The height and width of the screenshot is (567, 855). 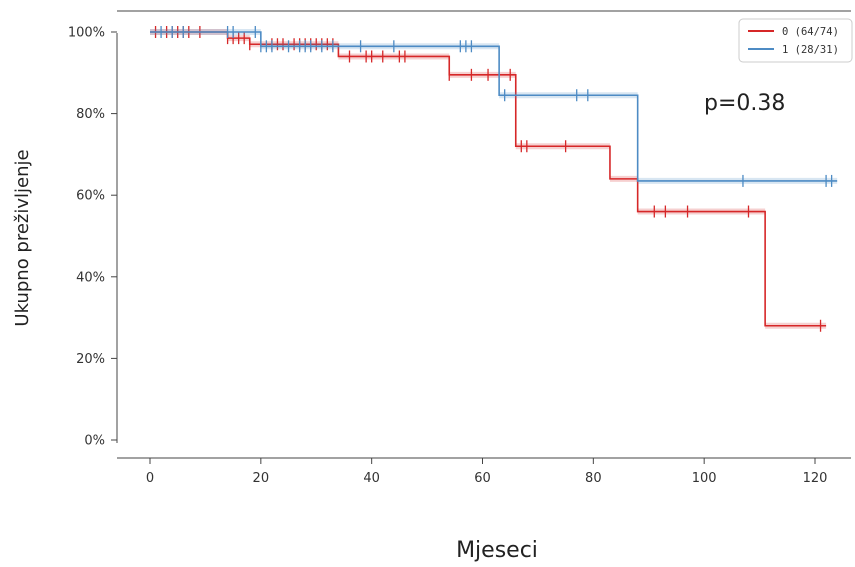 What do you see at coordinates (94, 441) in the screenshot?
I see `y-tick-label: 0%` at bounding box center [94, 441].